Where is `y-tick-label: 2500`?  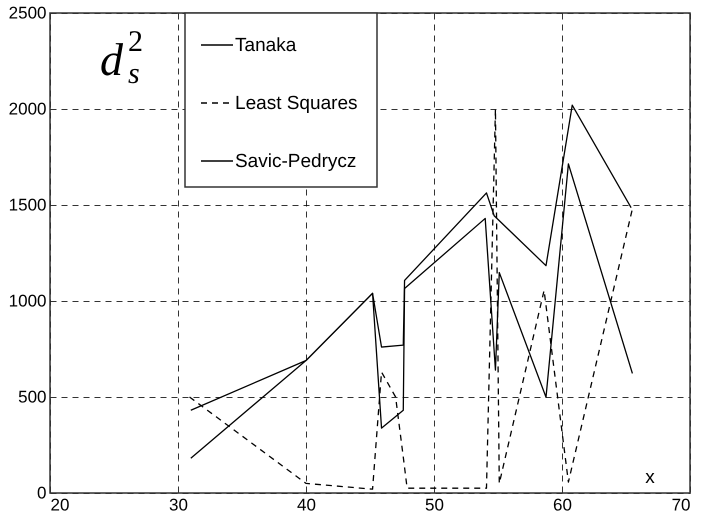
y-tick-label: 2500 is located at coordinates (27, 13).